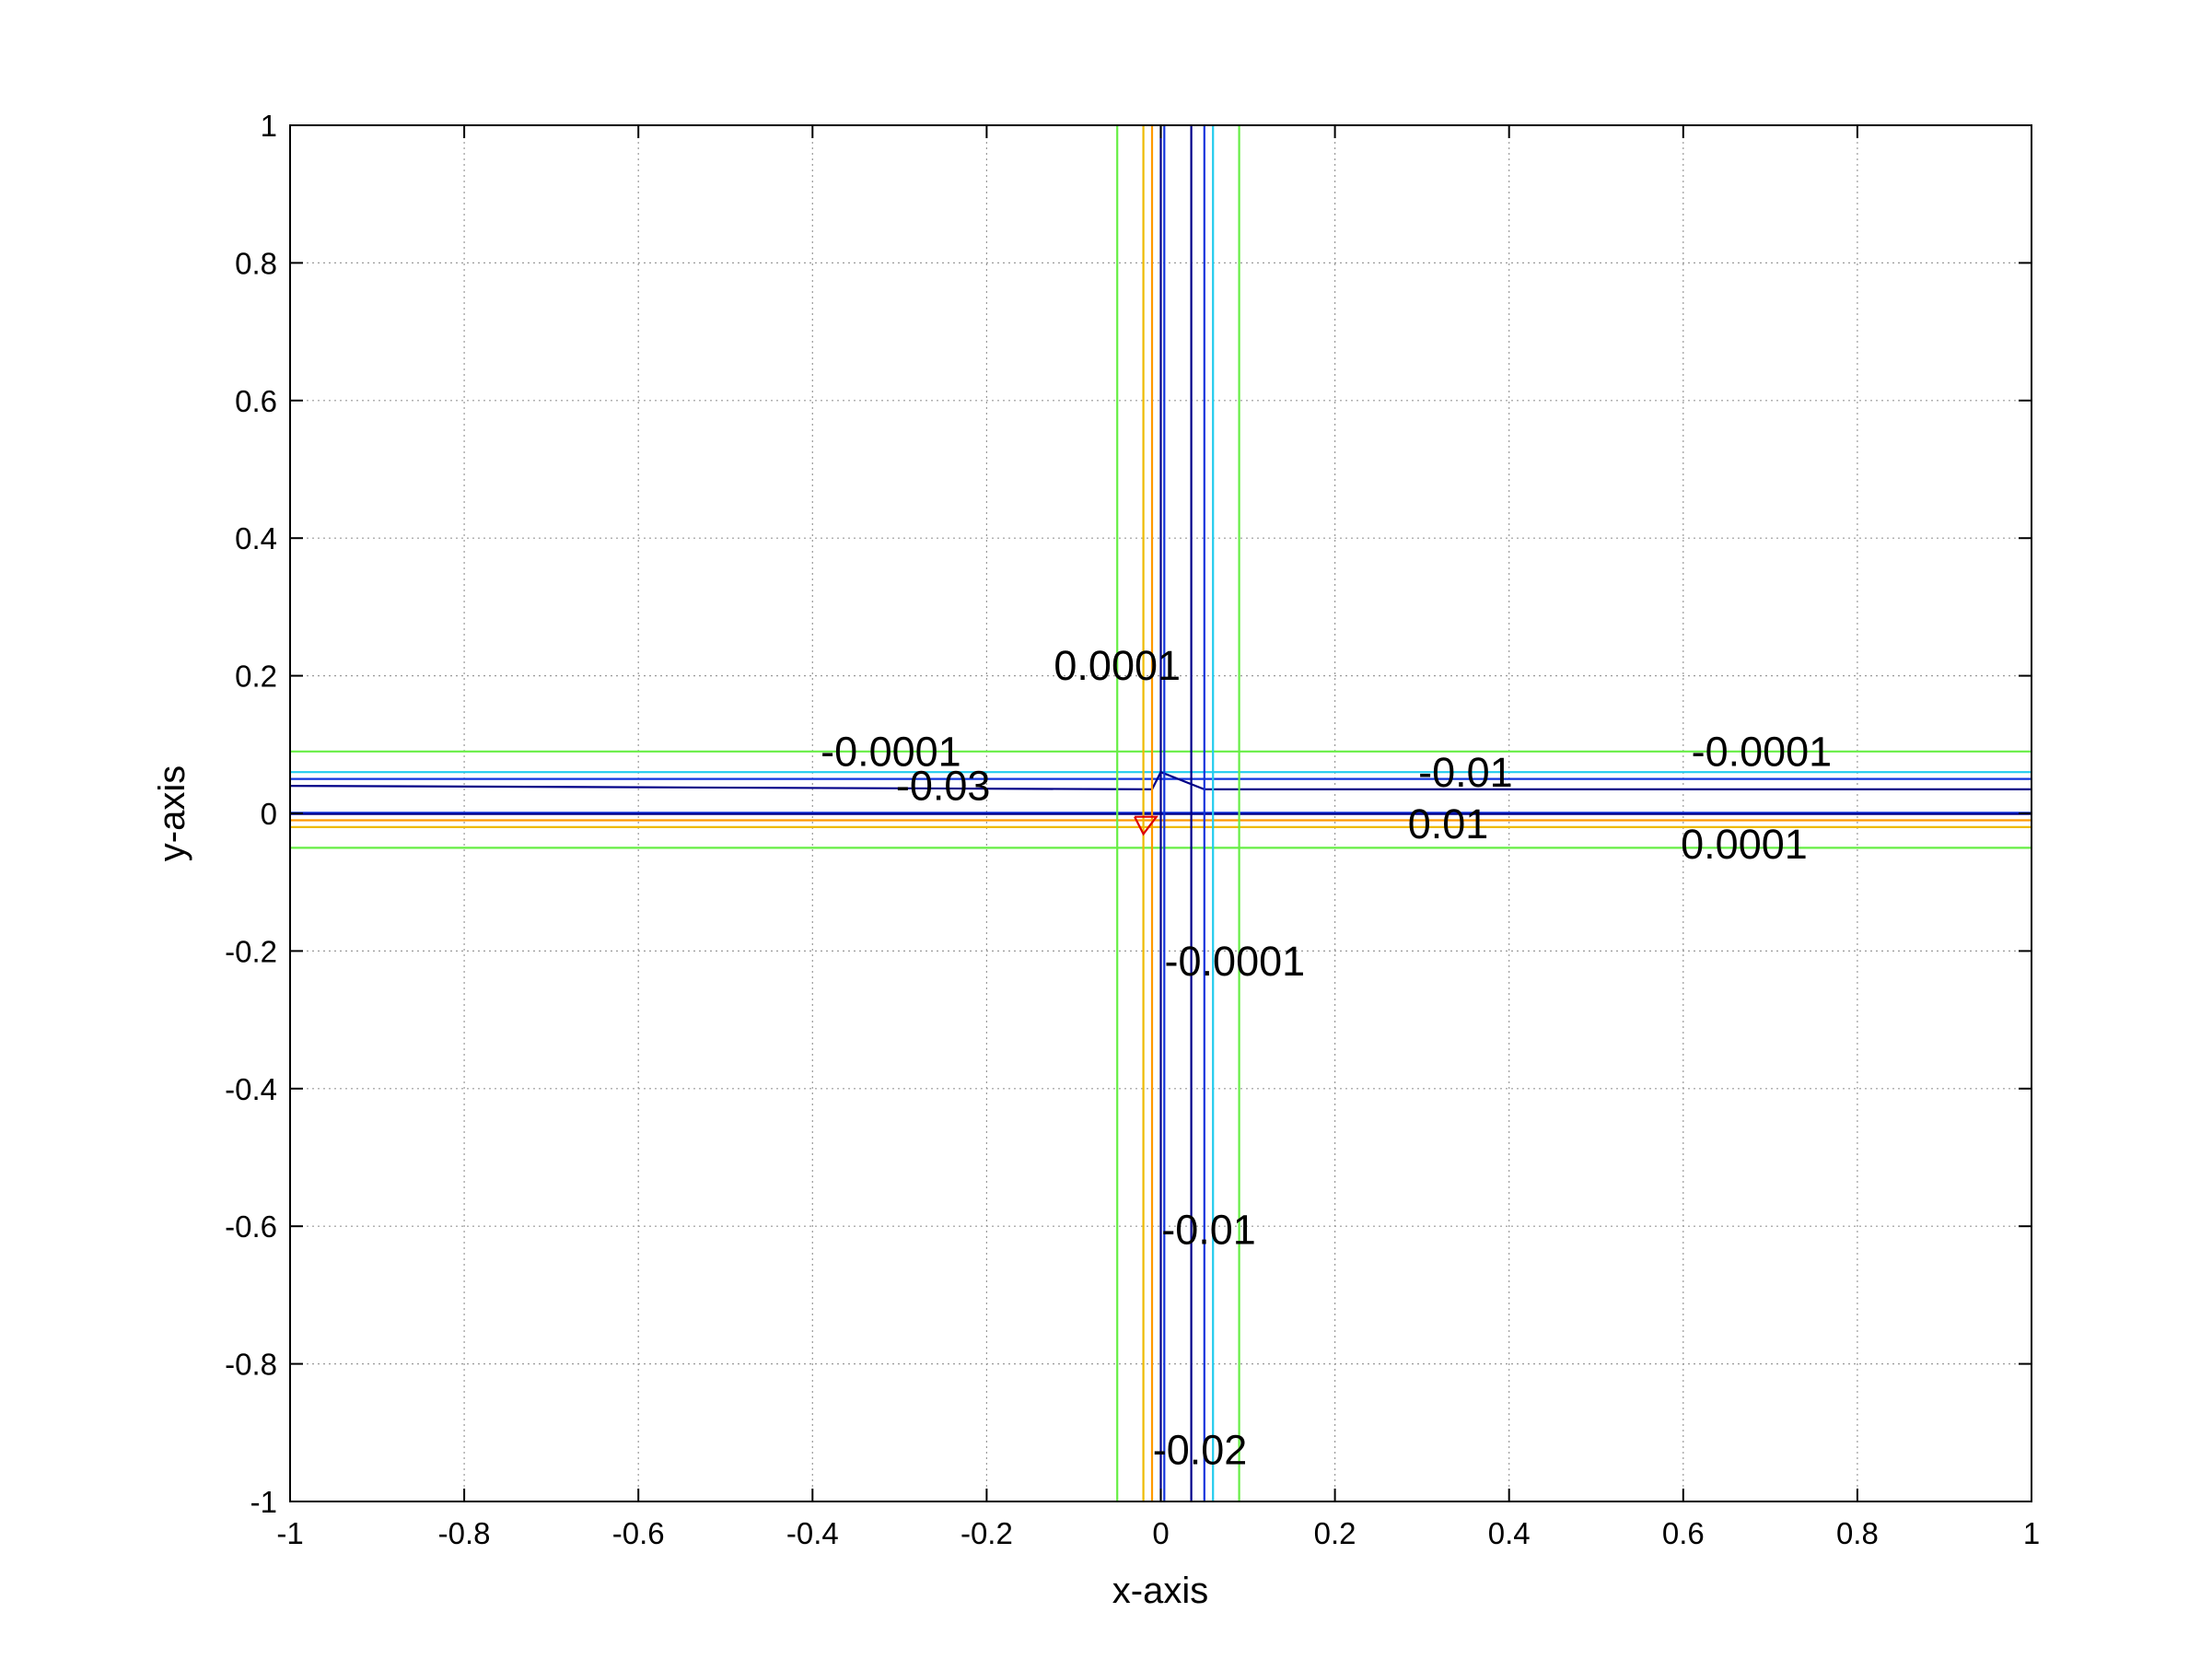  What do you see at coordinates (1335, 1533) in the screenshot?
I see `x-tick-label: 0.2` at bounding box center [1335, 1533].